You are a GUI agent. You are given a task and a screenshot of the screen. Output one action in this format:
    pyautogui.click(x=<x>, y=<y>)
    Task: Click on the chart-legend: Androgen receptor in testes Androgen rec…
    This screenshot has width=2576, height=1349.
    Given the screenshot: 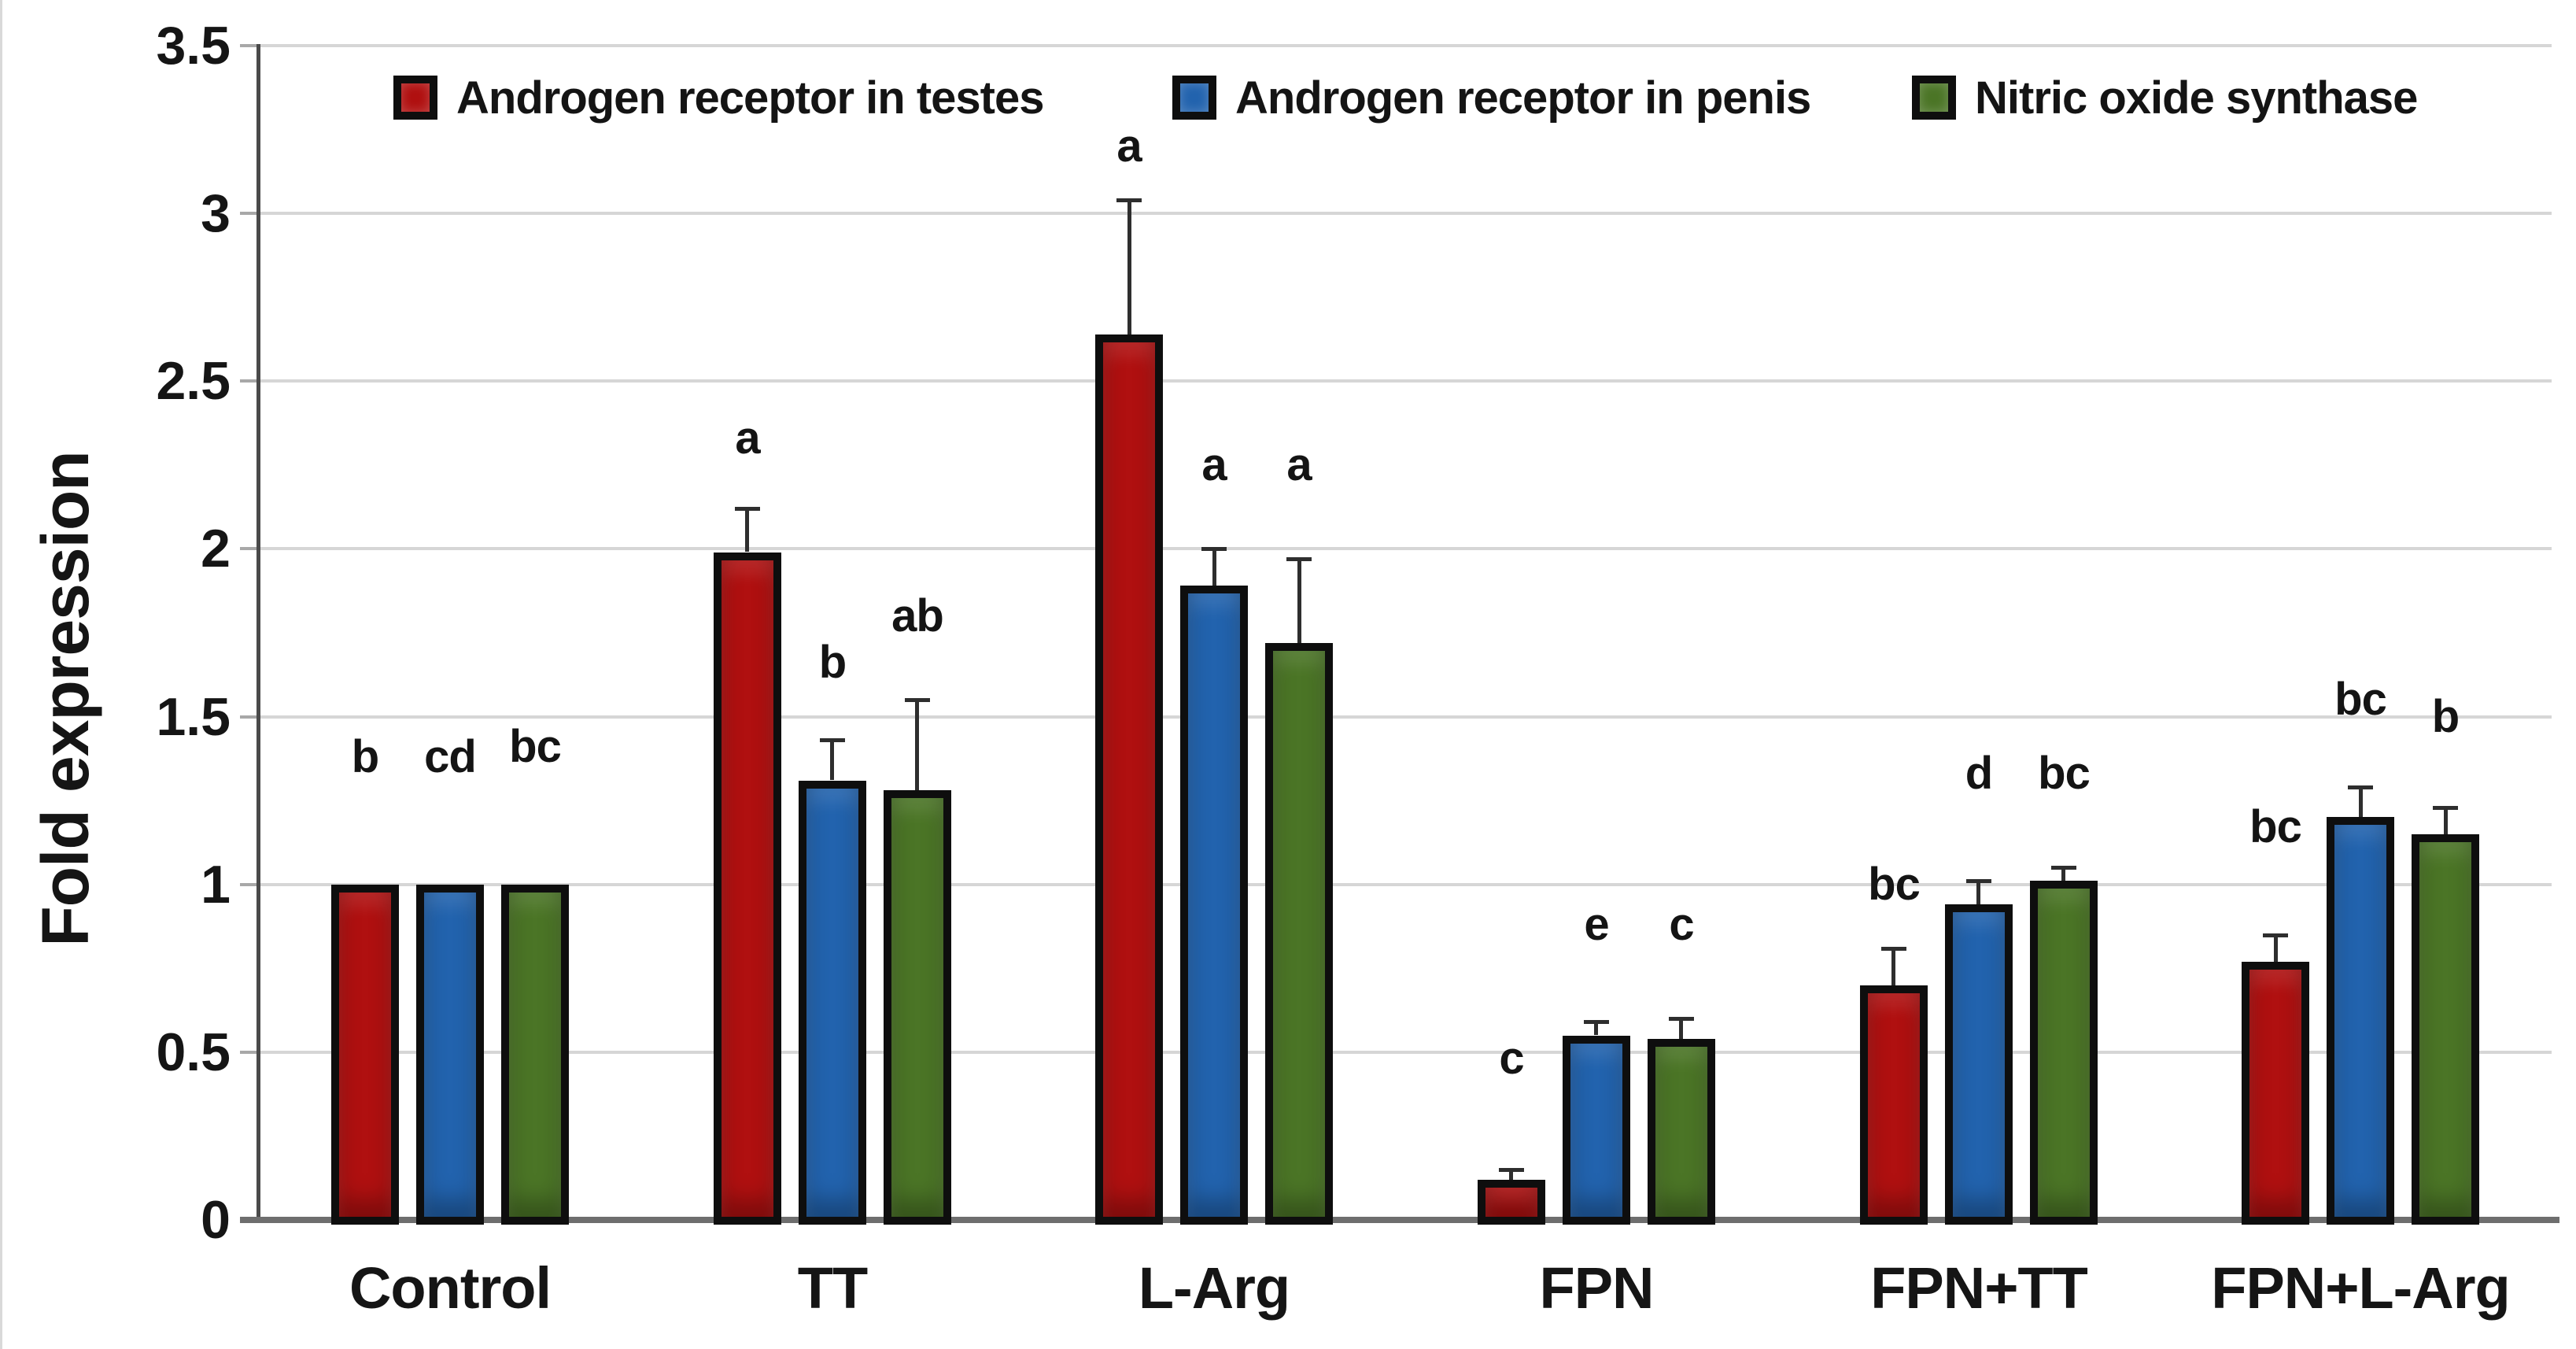 What is the action you would take?
    pyautogui.click(x=1289, y=97)
    